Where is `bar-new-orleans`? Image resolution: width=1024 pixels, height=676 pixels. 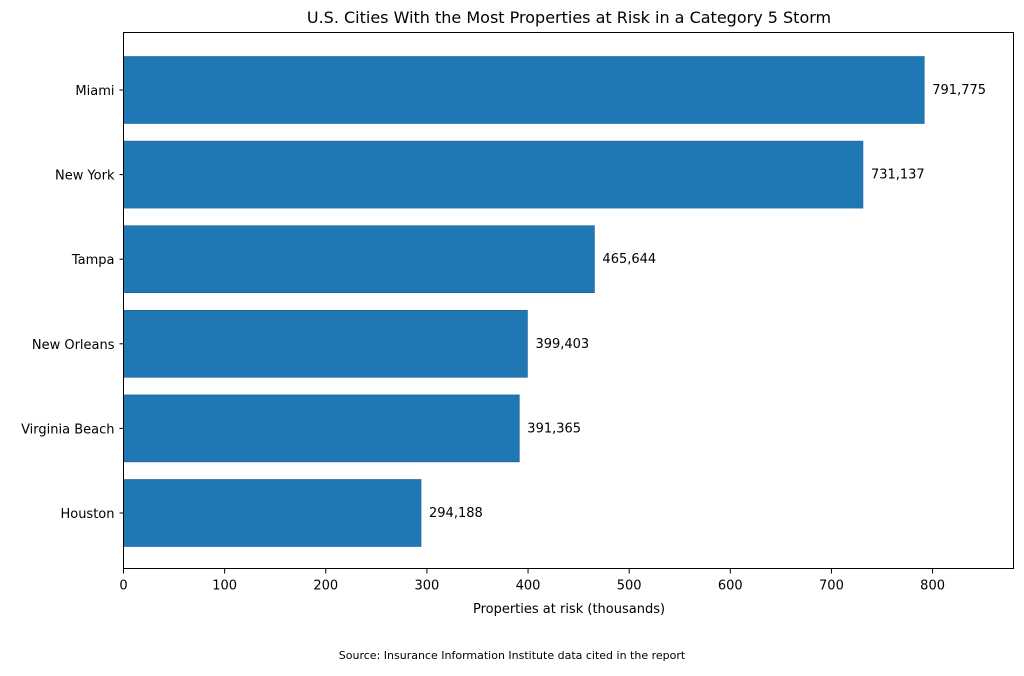 bar-new-orleans is located at coordinates (325, 343).